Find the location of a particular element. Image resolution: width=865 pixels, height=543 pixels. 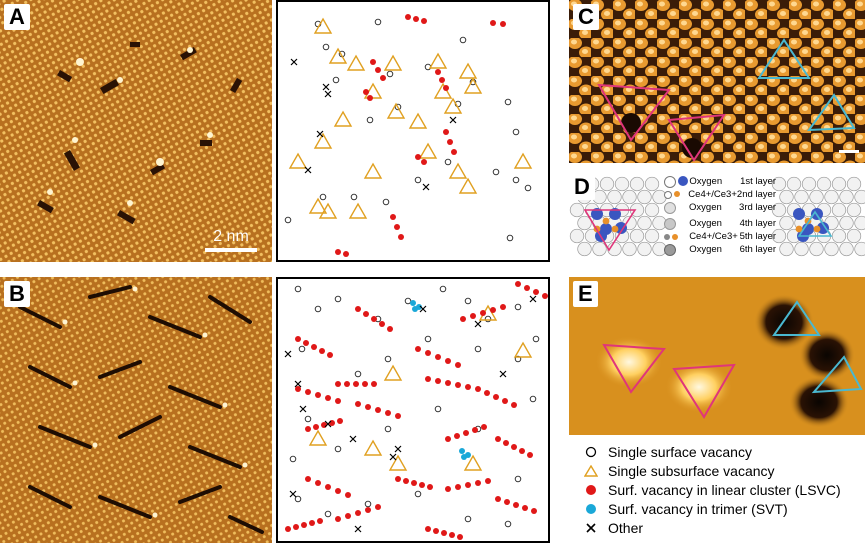

d-legend-layer: 4th layer is located at coordinates (757, 223).